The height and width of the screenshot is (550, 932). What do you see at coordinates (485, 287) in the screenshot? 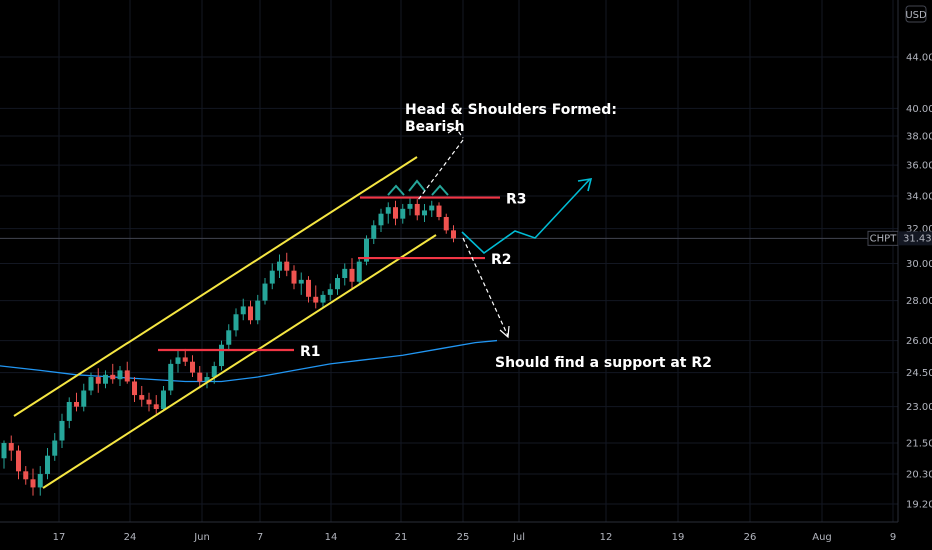
I see `downside-projection-line` at bounding box center [485, 287].